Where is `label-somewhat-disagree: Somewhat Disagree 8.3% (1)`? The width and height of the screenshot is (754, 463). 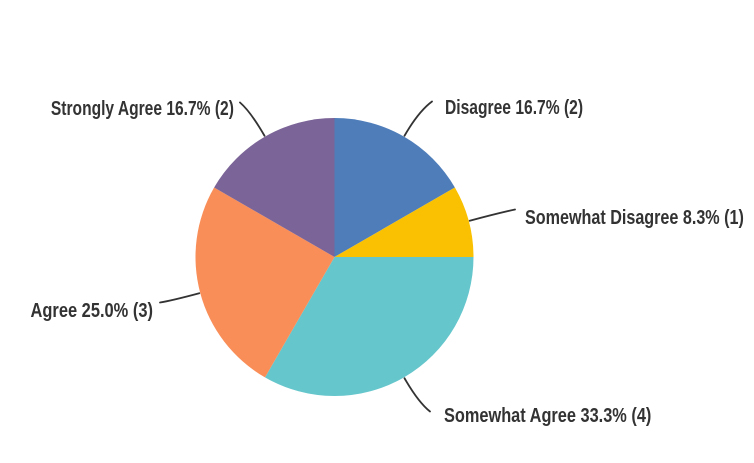
label-somewhat-disagree: Somewhat Disagree 8.3% (1) is located at coordinates (634, 217).